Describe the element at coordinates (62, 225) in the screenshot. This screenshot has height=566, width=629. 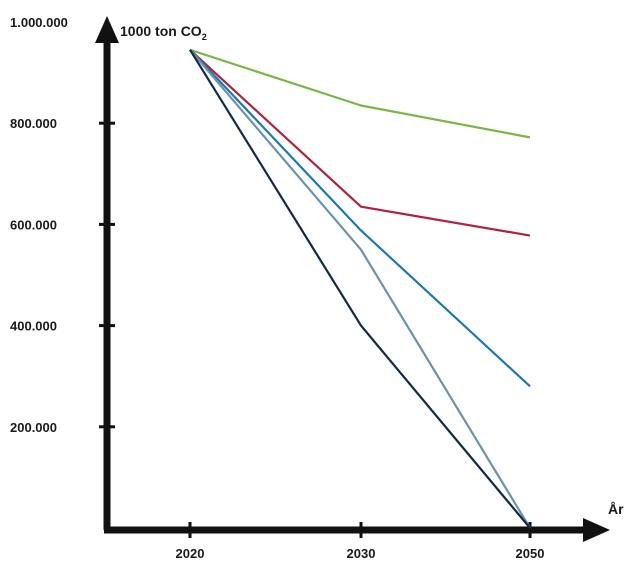
I see `y-ticks: 200.000 400.000 600.000 800.000 1.000.000` at that location.